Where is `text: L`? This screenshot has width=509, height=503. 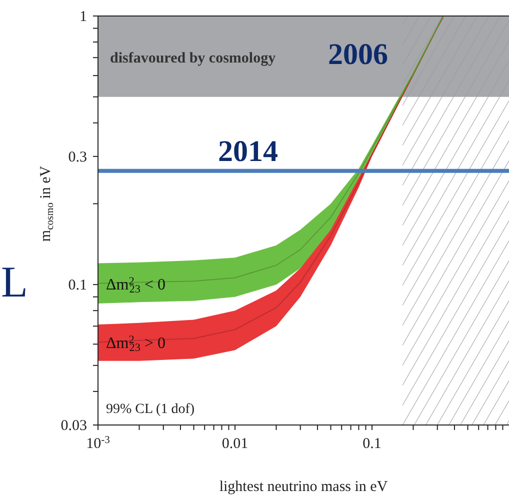 text: L is located at coordinates (14, 282).